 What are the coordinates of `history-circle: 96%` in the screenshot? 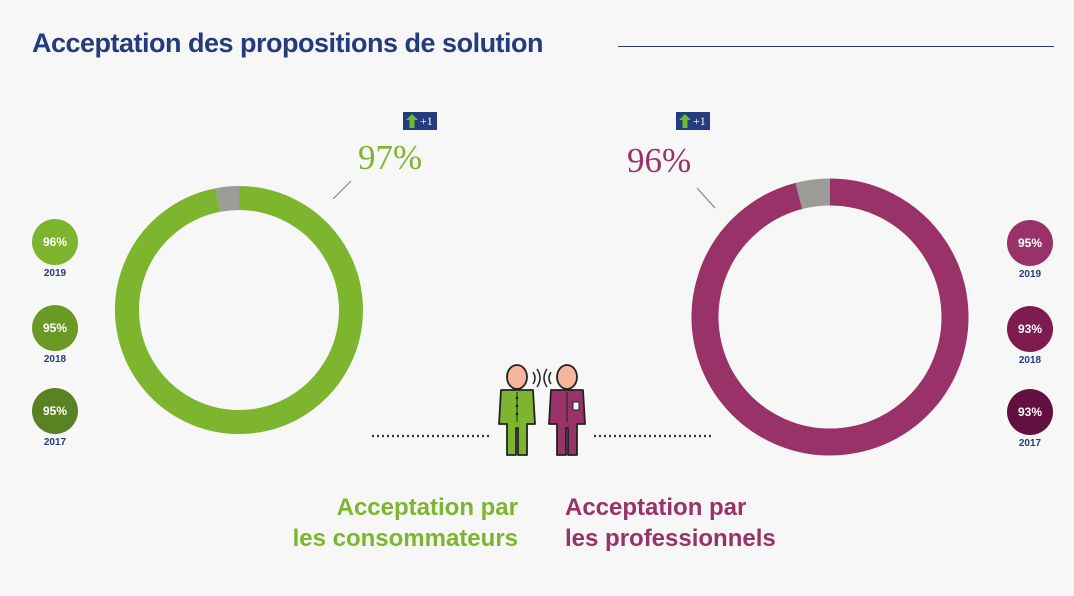 It's located at (55, 242).